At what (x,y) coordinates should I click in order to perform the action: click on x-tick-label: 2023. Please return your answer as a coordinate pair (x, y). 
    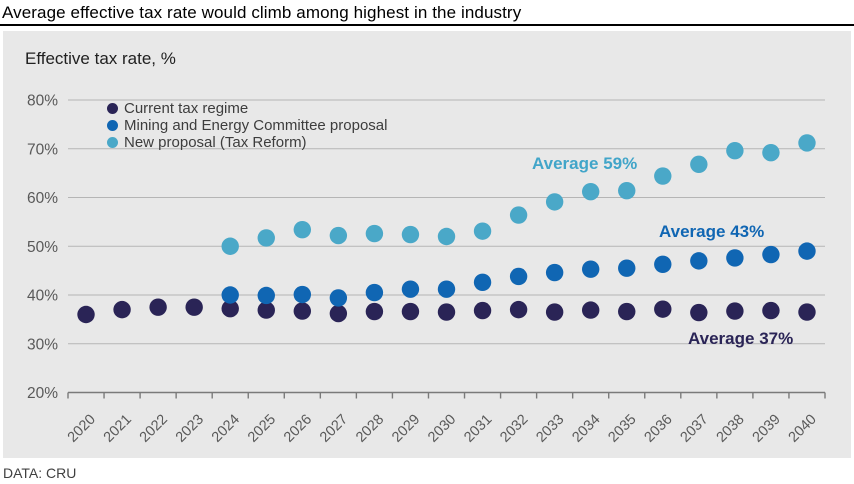
    Looking at the image, I should click on (190, 429).